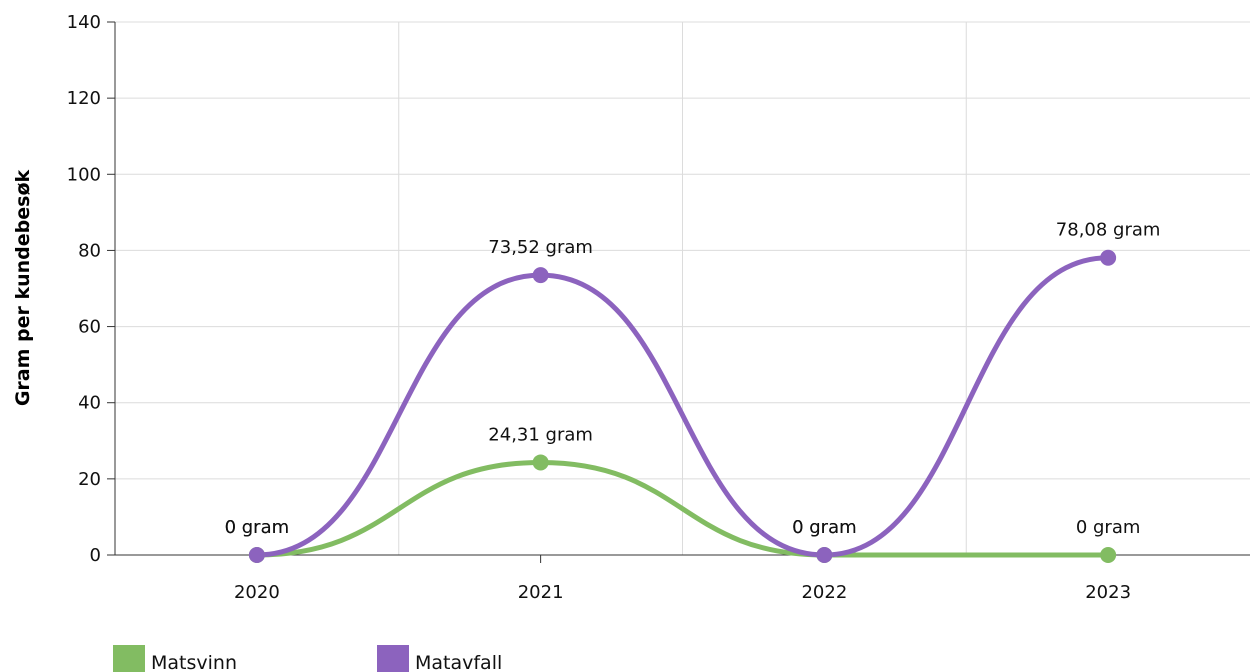 This screenshot has height=672, width=1252. Describe the element at coordinates (84, 174) in the screenshot. I see `y-tick-label: 100` at that location.